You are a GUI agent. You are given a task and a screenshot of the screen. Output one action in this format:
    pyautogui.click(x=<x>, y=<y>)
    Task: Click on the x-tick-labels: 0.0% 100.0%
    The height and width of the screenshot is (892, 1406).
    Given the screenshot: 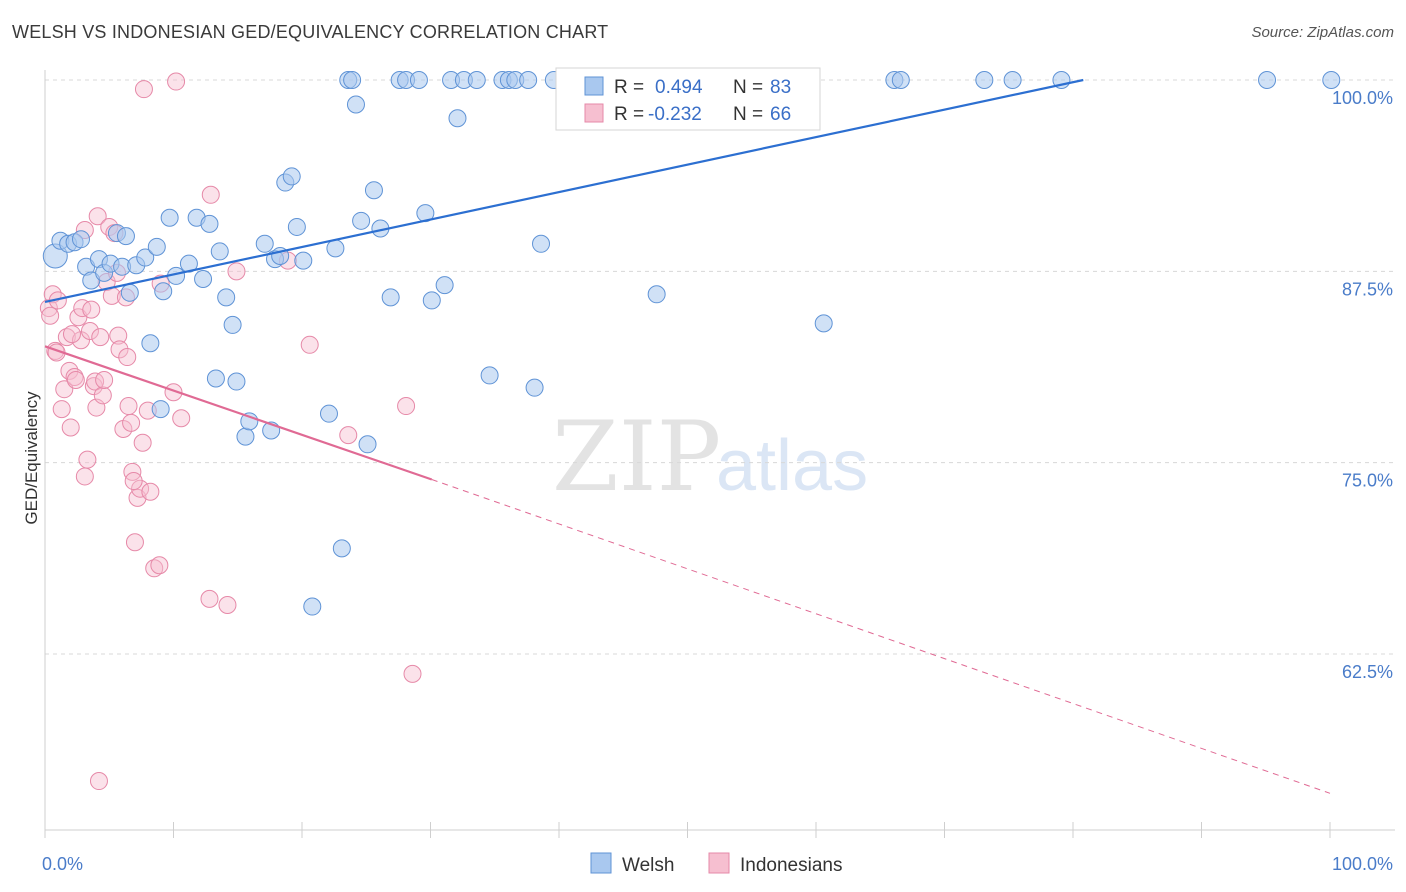 What is the action you would take?
    pyautogui.click(x=717, y=864)
    